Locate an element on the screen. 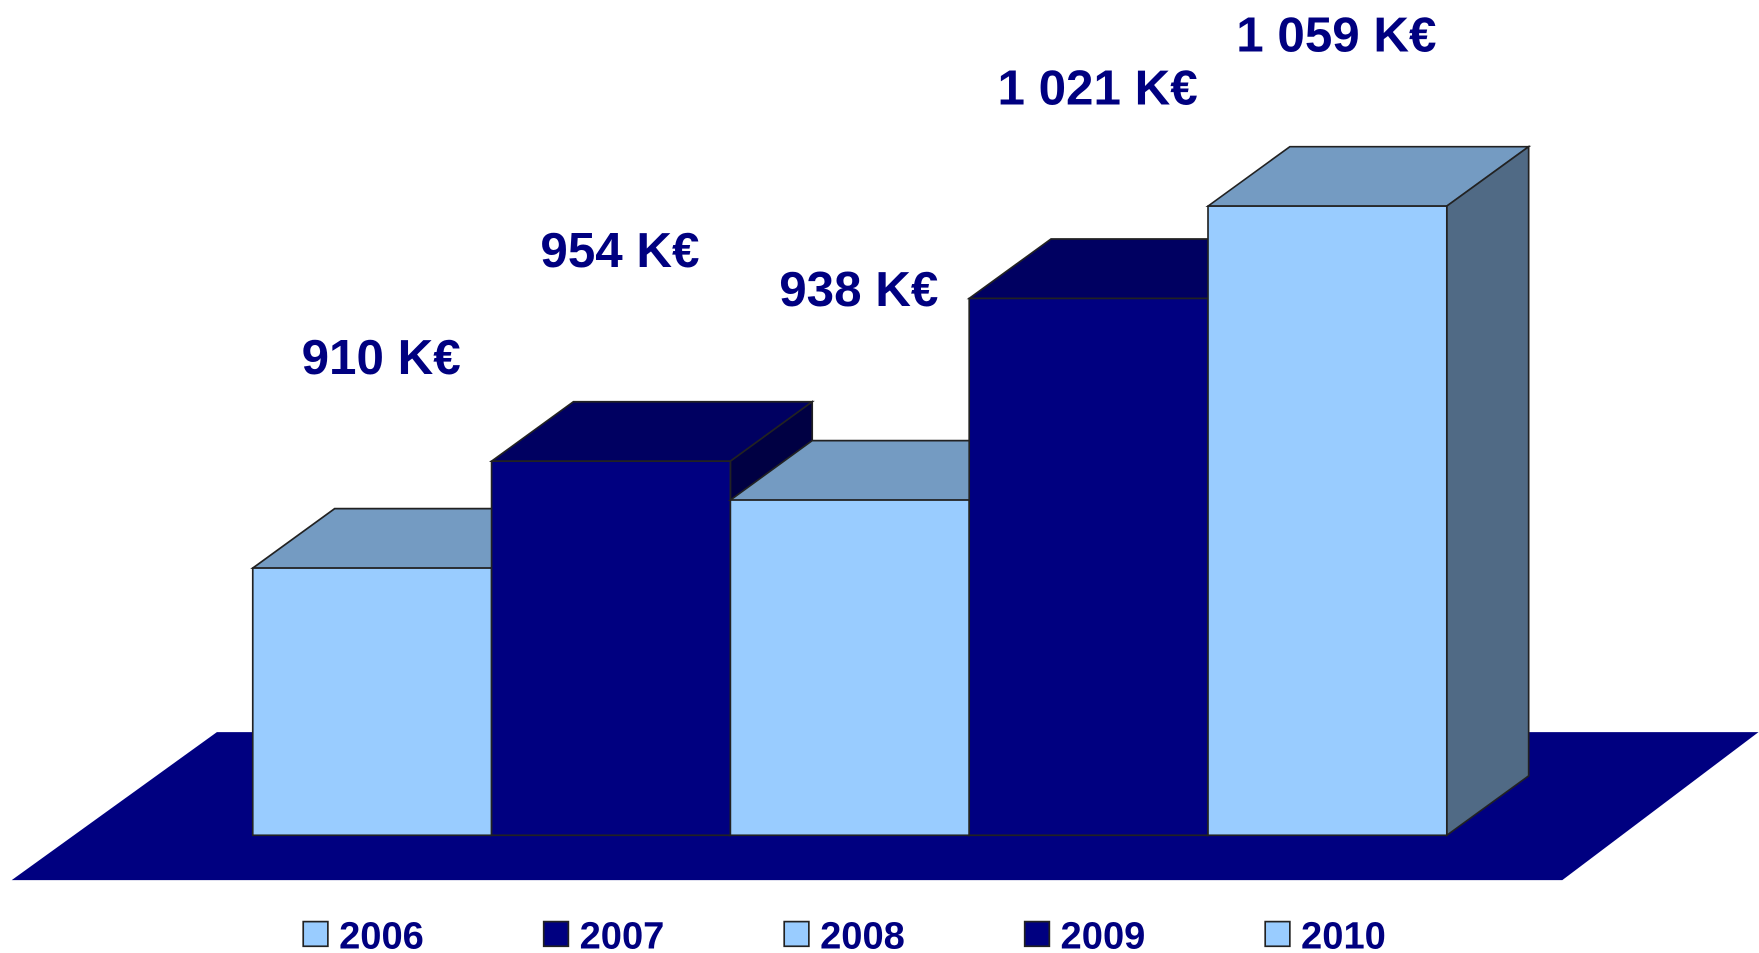  data-label: 954 K€ is located at coordinates (619, 250).